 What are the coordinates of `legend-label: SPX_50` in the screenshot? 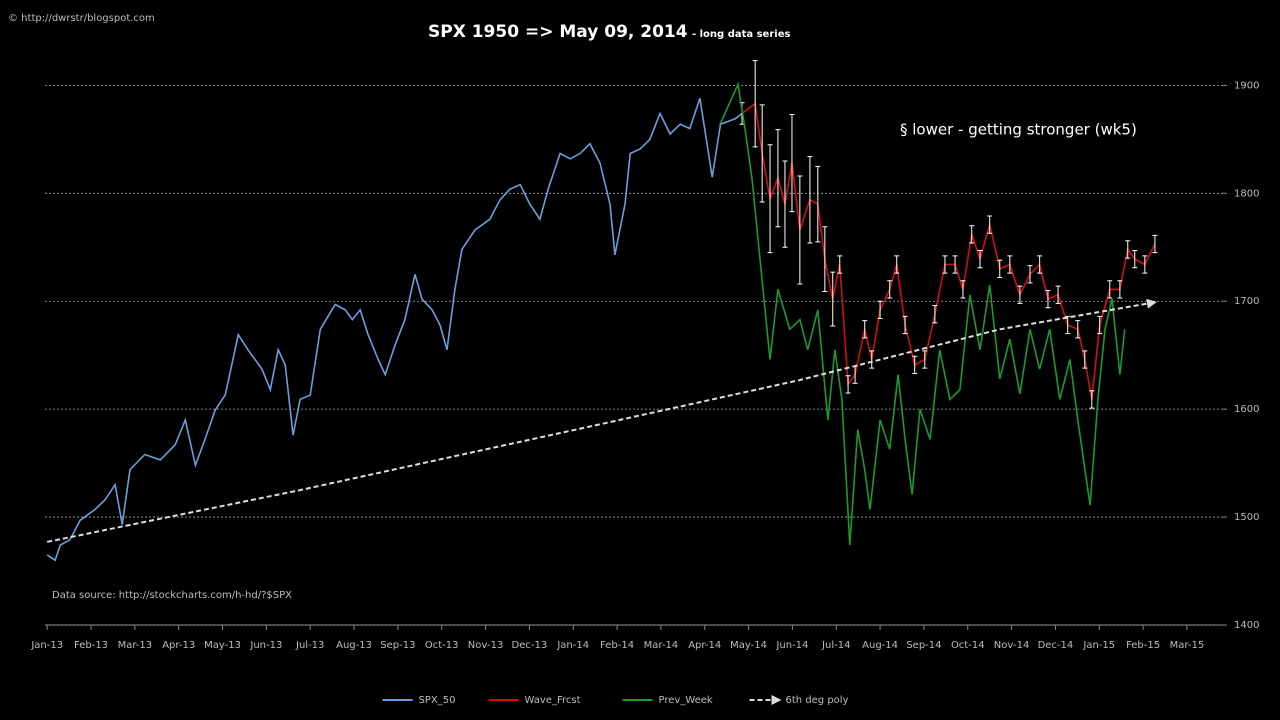 It's located at (437, 700).